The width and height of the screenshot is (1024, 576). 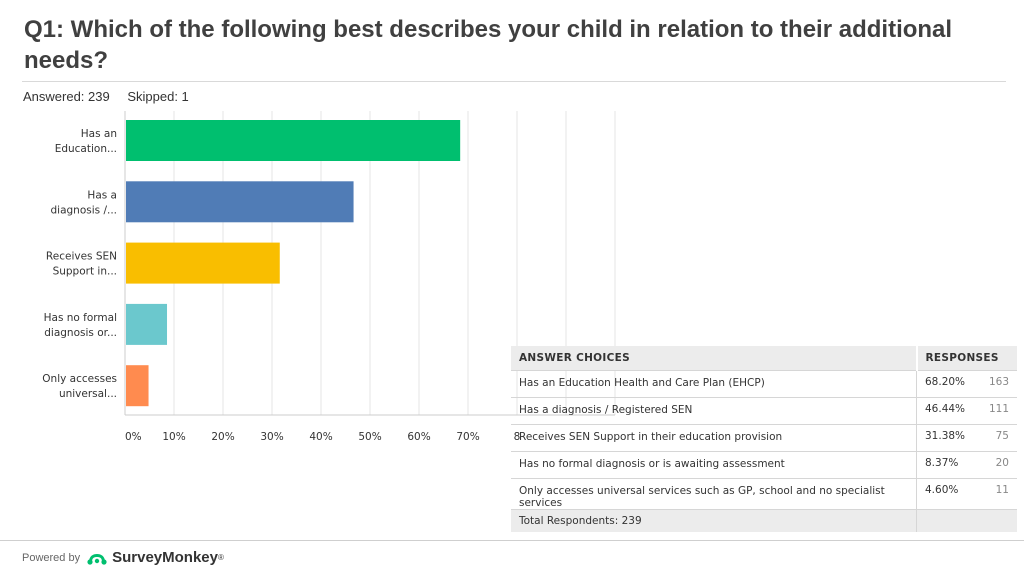 What do you see at coordinates (512, 540) in the screenshot?
I see `footer-divider` at bounding box center [512, 540].